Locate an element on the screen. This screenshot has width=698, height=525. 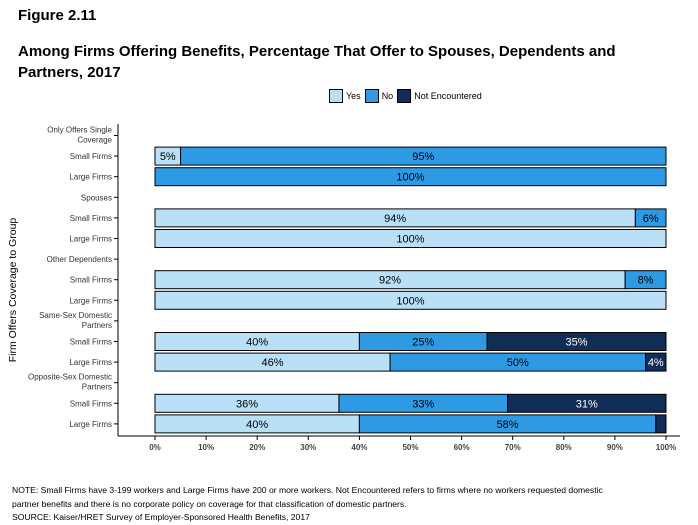
legend-item-yes: Yes is located at coordinates (345, 96).